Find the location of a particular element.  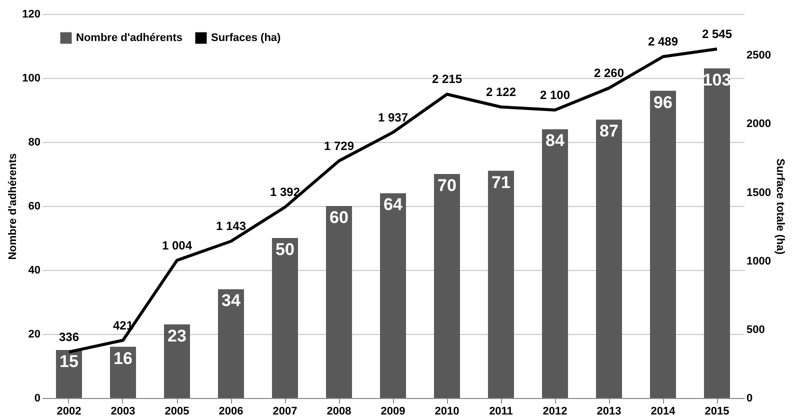

data-label: 34 is located at coordinates (231, 300).